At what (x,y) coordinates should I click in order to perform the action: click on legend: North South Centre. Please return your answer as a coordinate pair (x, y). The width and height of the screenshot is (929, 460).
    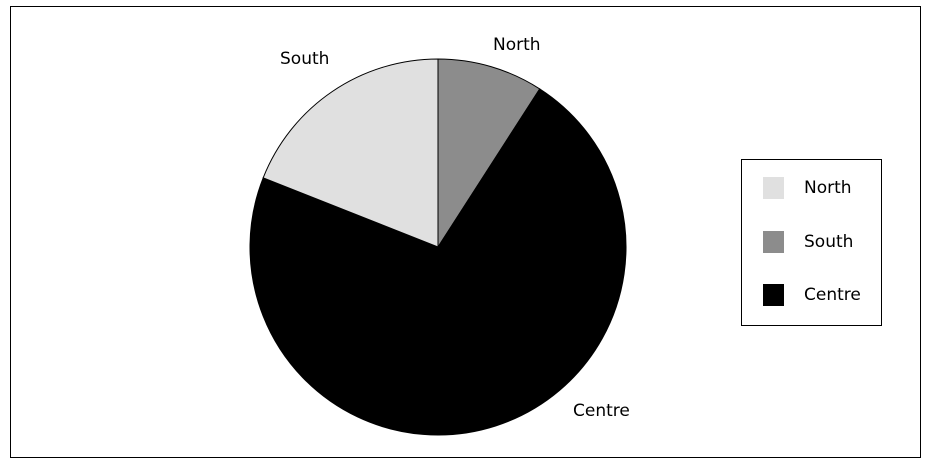
    Looking at the image, I should click on (811, 242).